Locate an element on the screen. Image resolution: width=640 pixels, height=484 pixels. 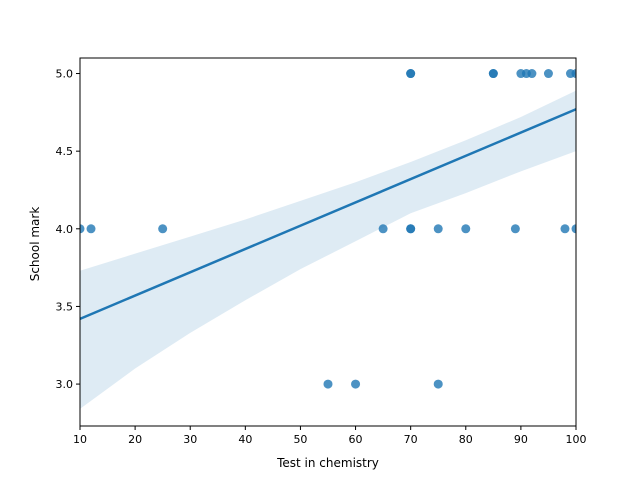
y-tick-label: 4.0 is located at coordinates (65, 229).